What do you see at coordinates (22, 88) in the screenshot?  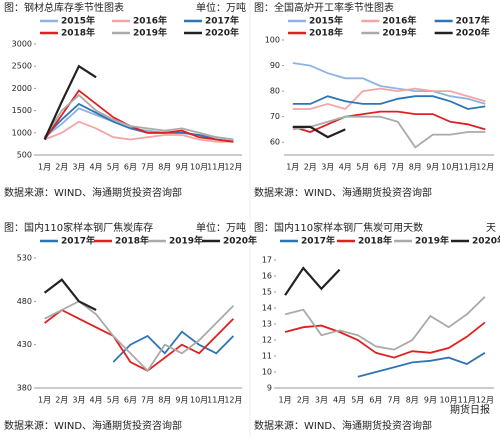 I see `y-tick-label: 2000` at bounding box center [22, 88].